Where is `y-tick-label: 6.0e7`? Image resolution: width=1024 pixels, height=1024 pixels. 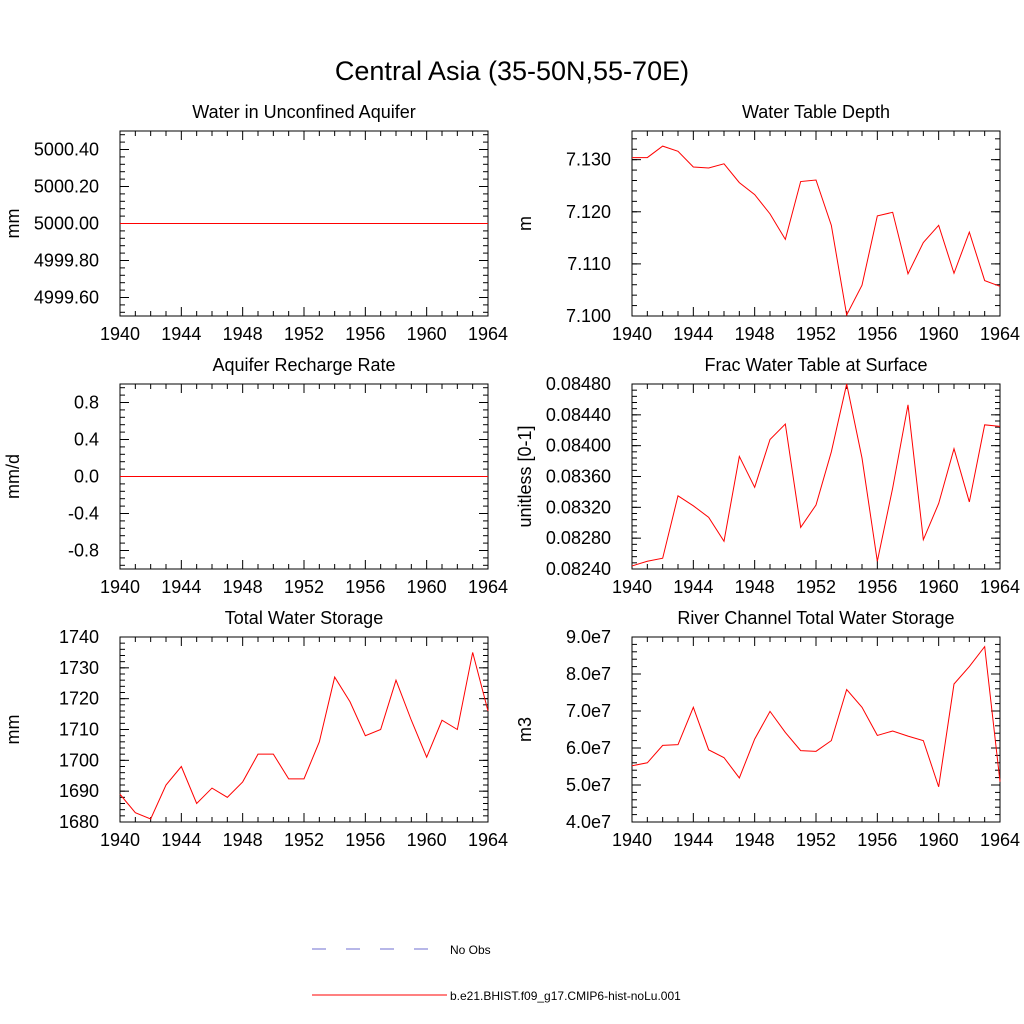
y-tick-label: 6.0e7 is located at coordinates (588, 748).